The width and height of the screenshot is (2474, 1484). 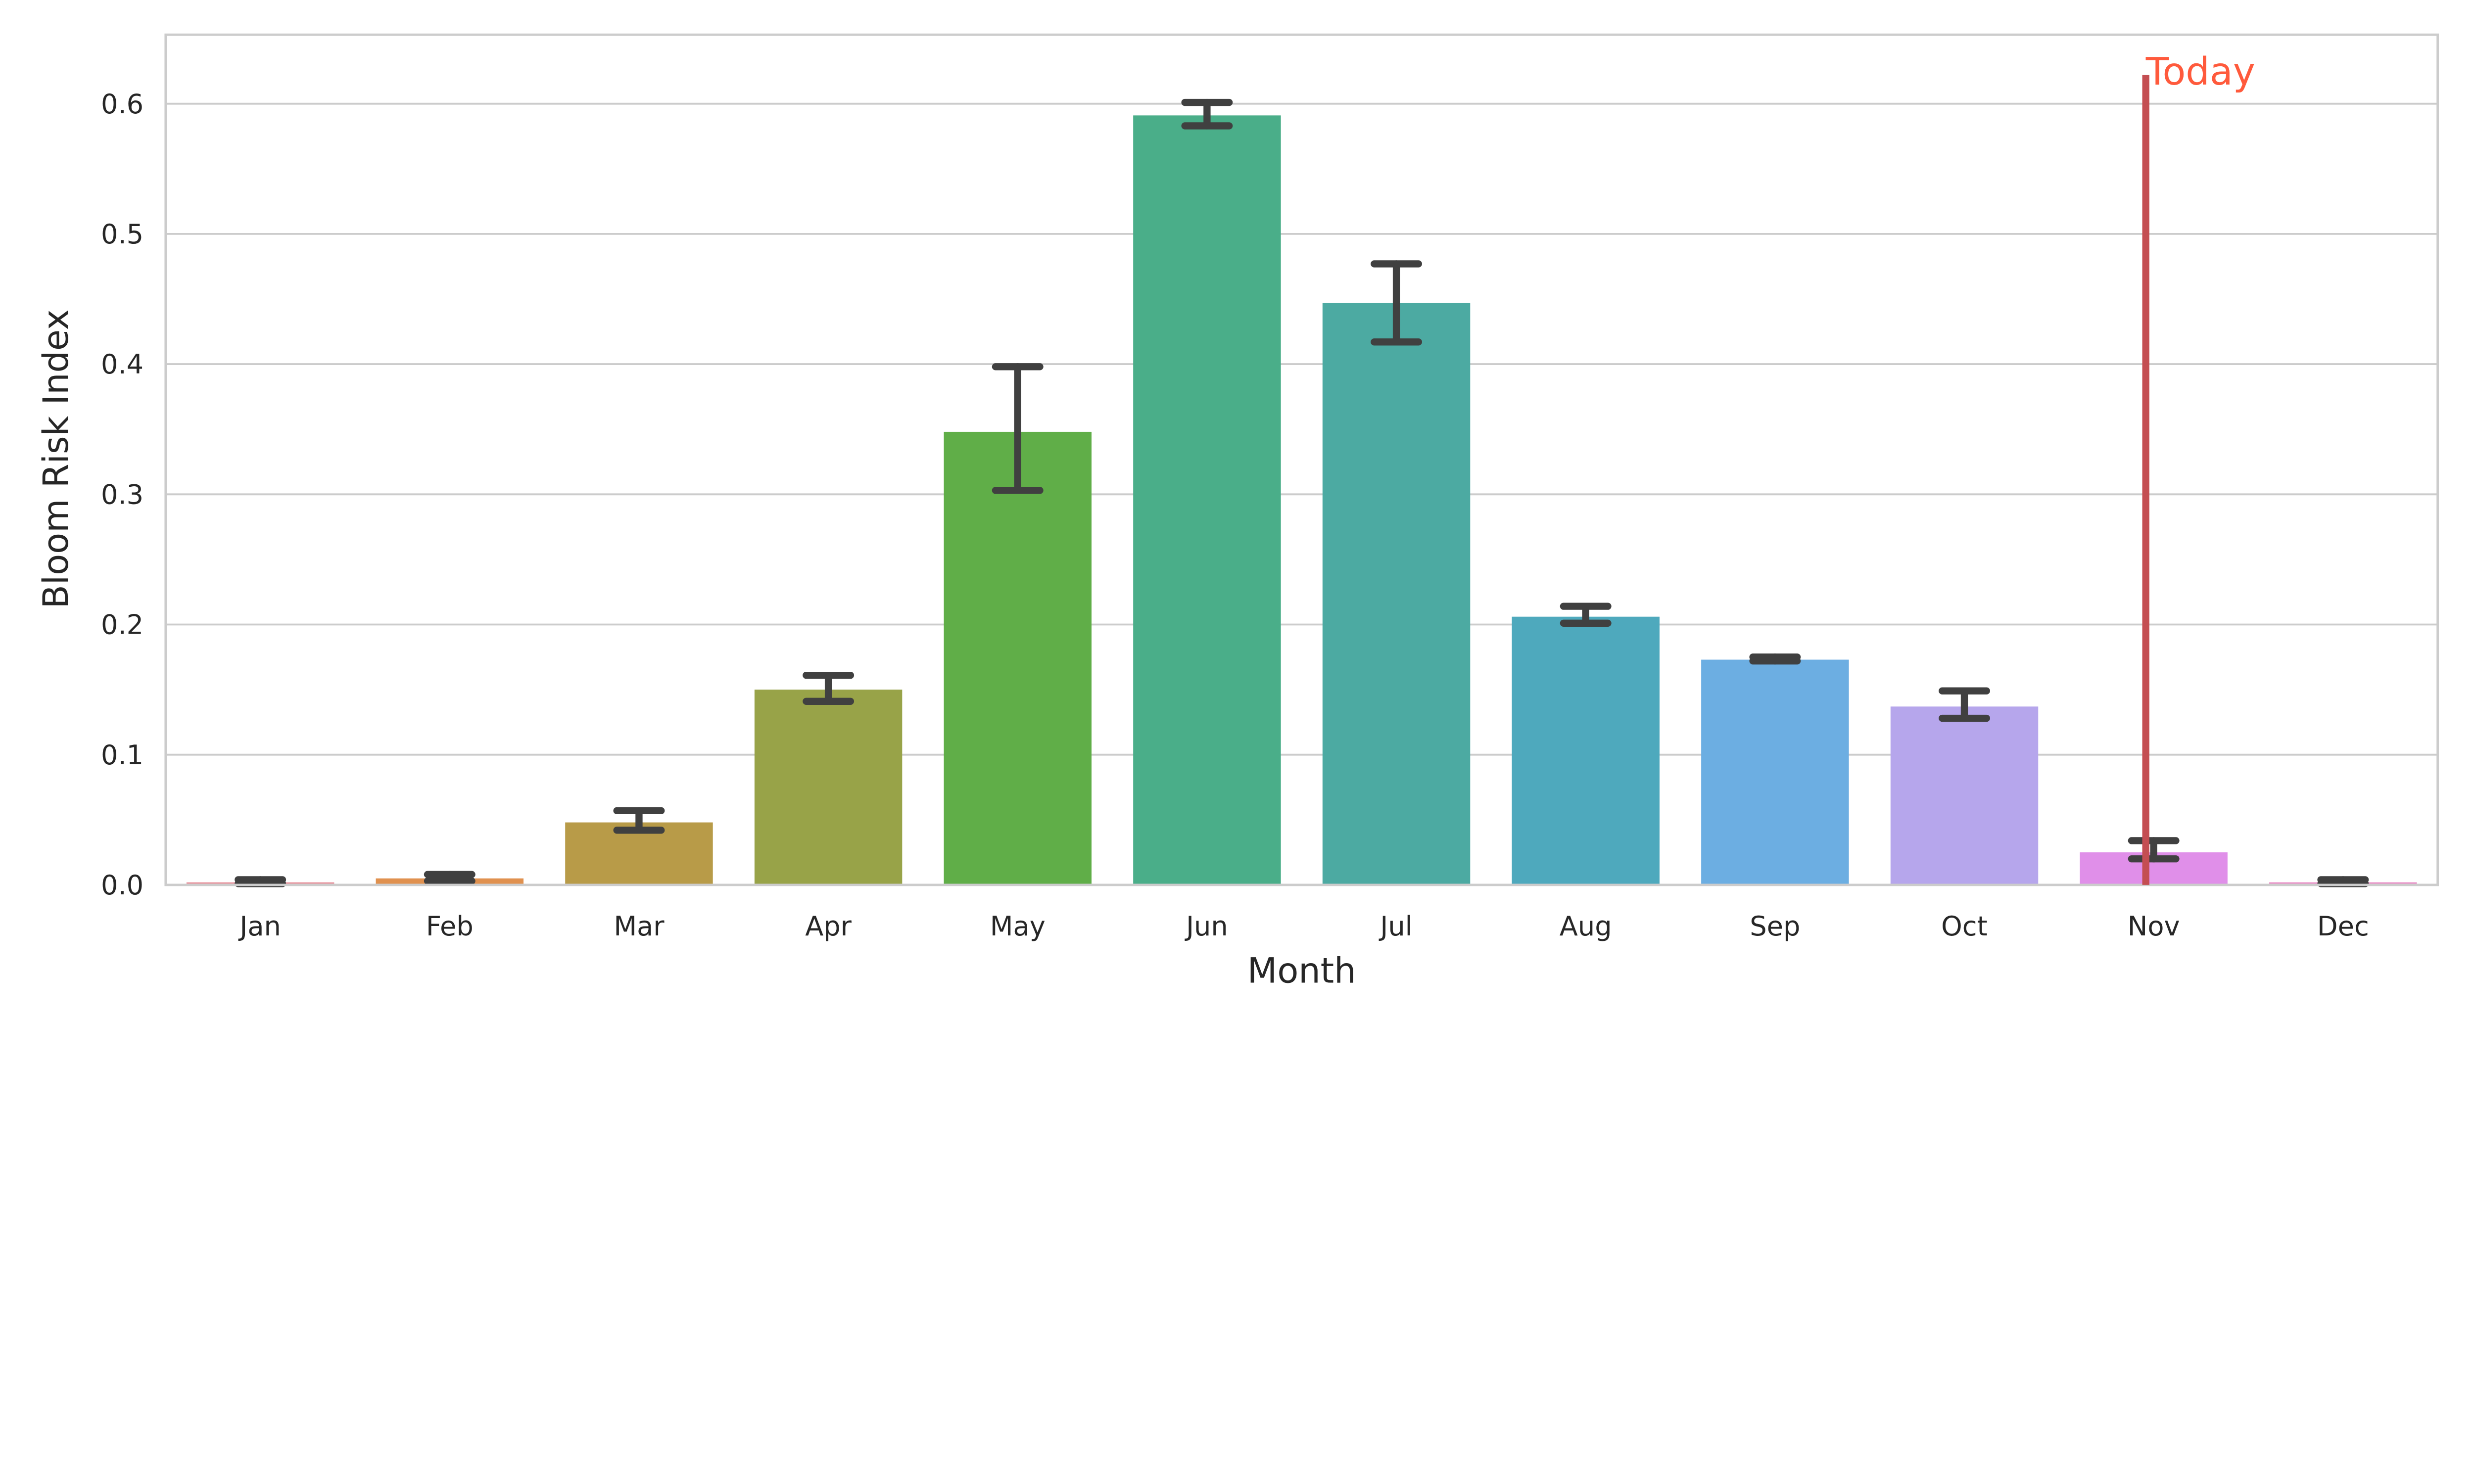 What do you see at coordinates (122, 755) in the screenshot?
I see `y-tick-label: 0.1` at bounding box center [122, 755].